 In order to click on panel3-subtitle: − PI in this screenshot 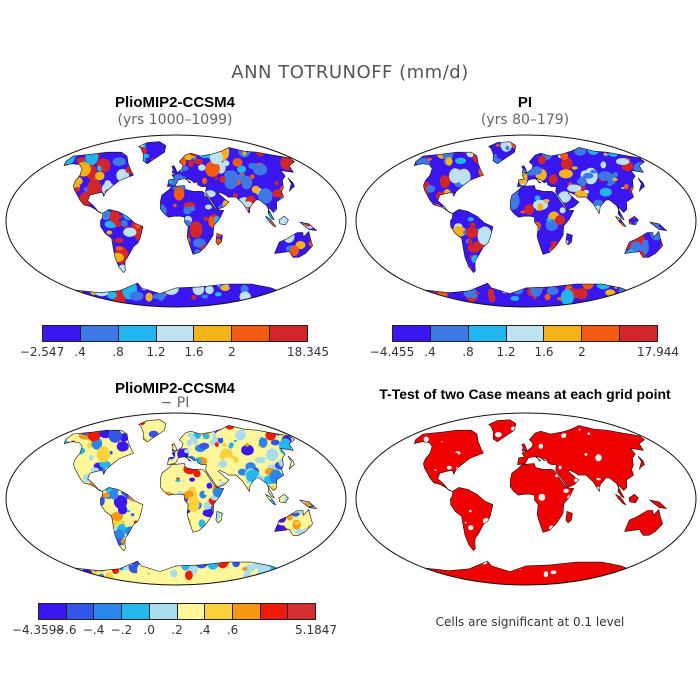, I will do `click(175, 403)`.